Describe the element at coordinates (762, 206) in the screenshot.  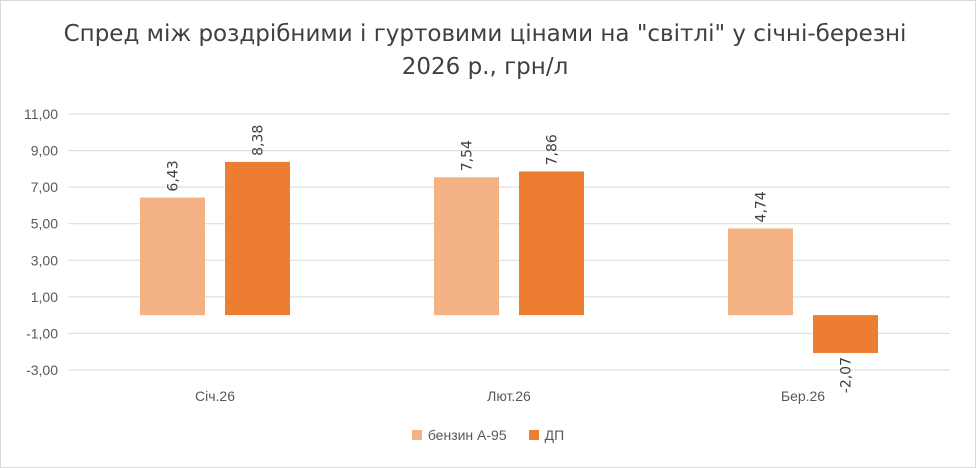
I see `data-label: 4,74` at that location.